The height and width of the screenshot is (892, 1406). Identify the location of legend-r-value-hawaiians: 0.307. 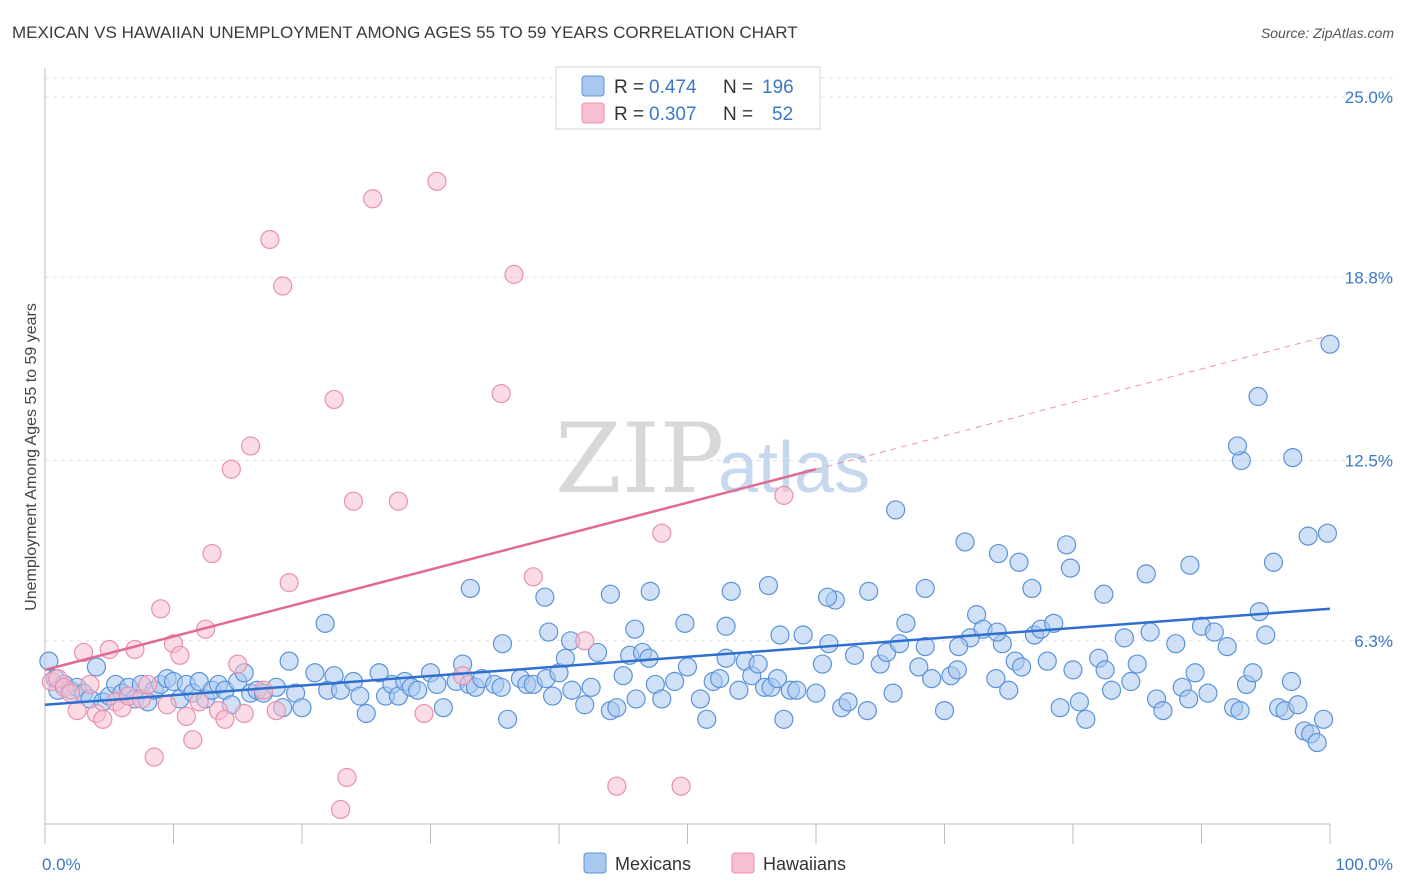
(673, 114).